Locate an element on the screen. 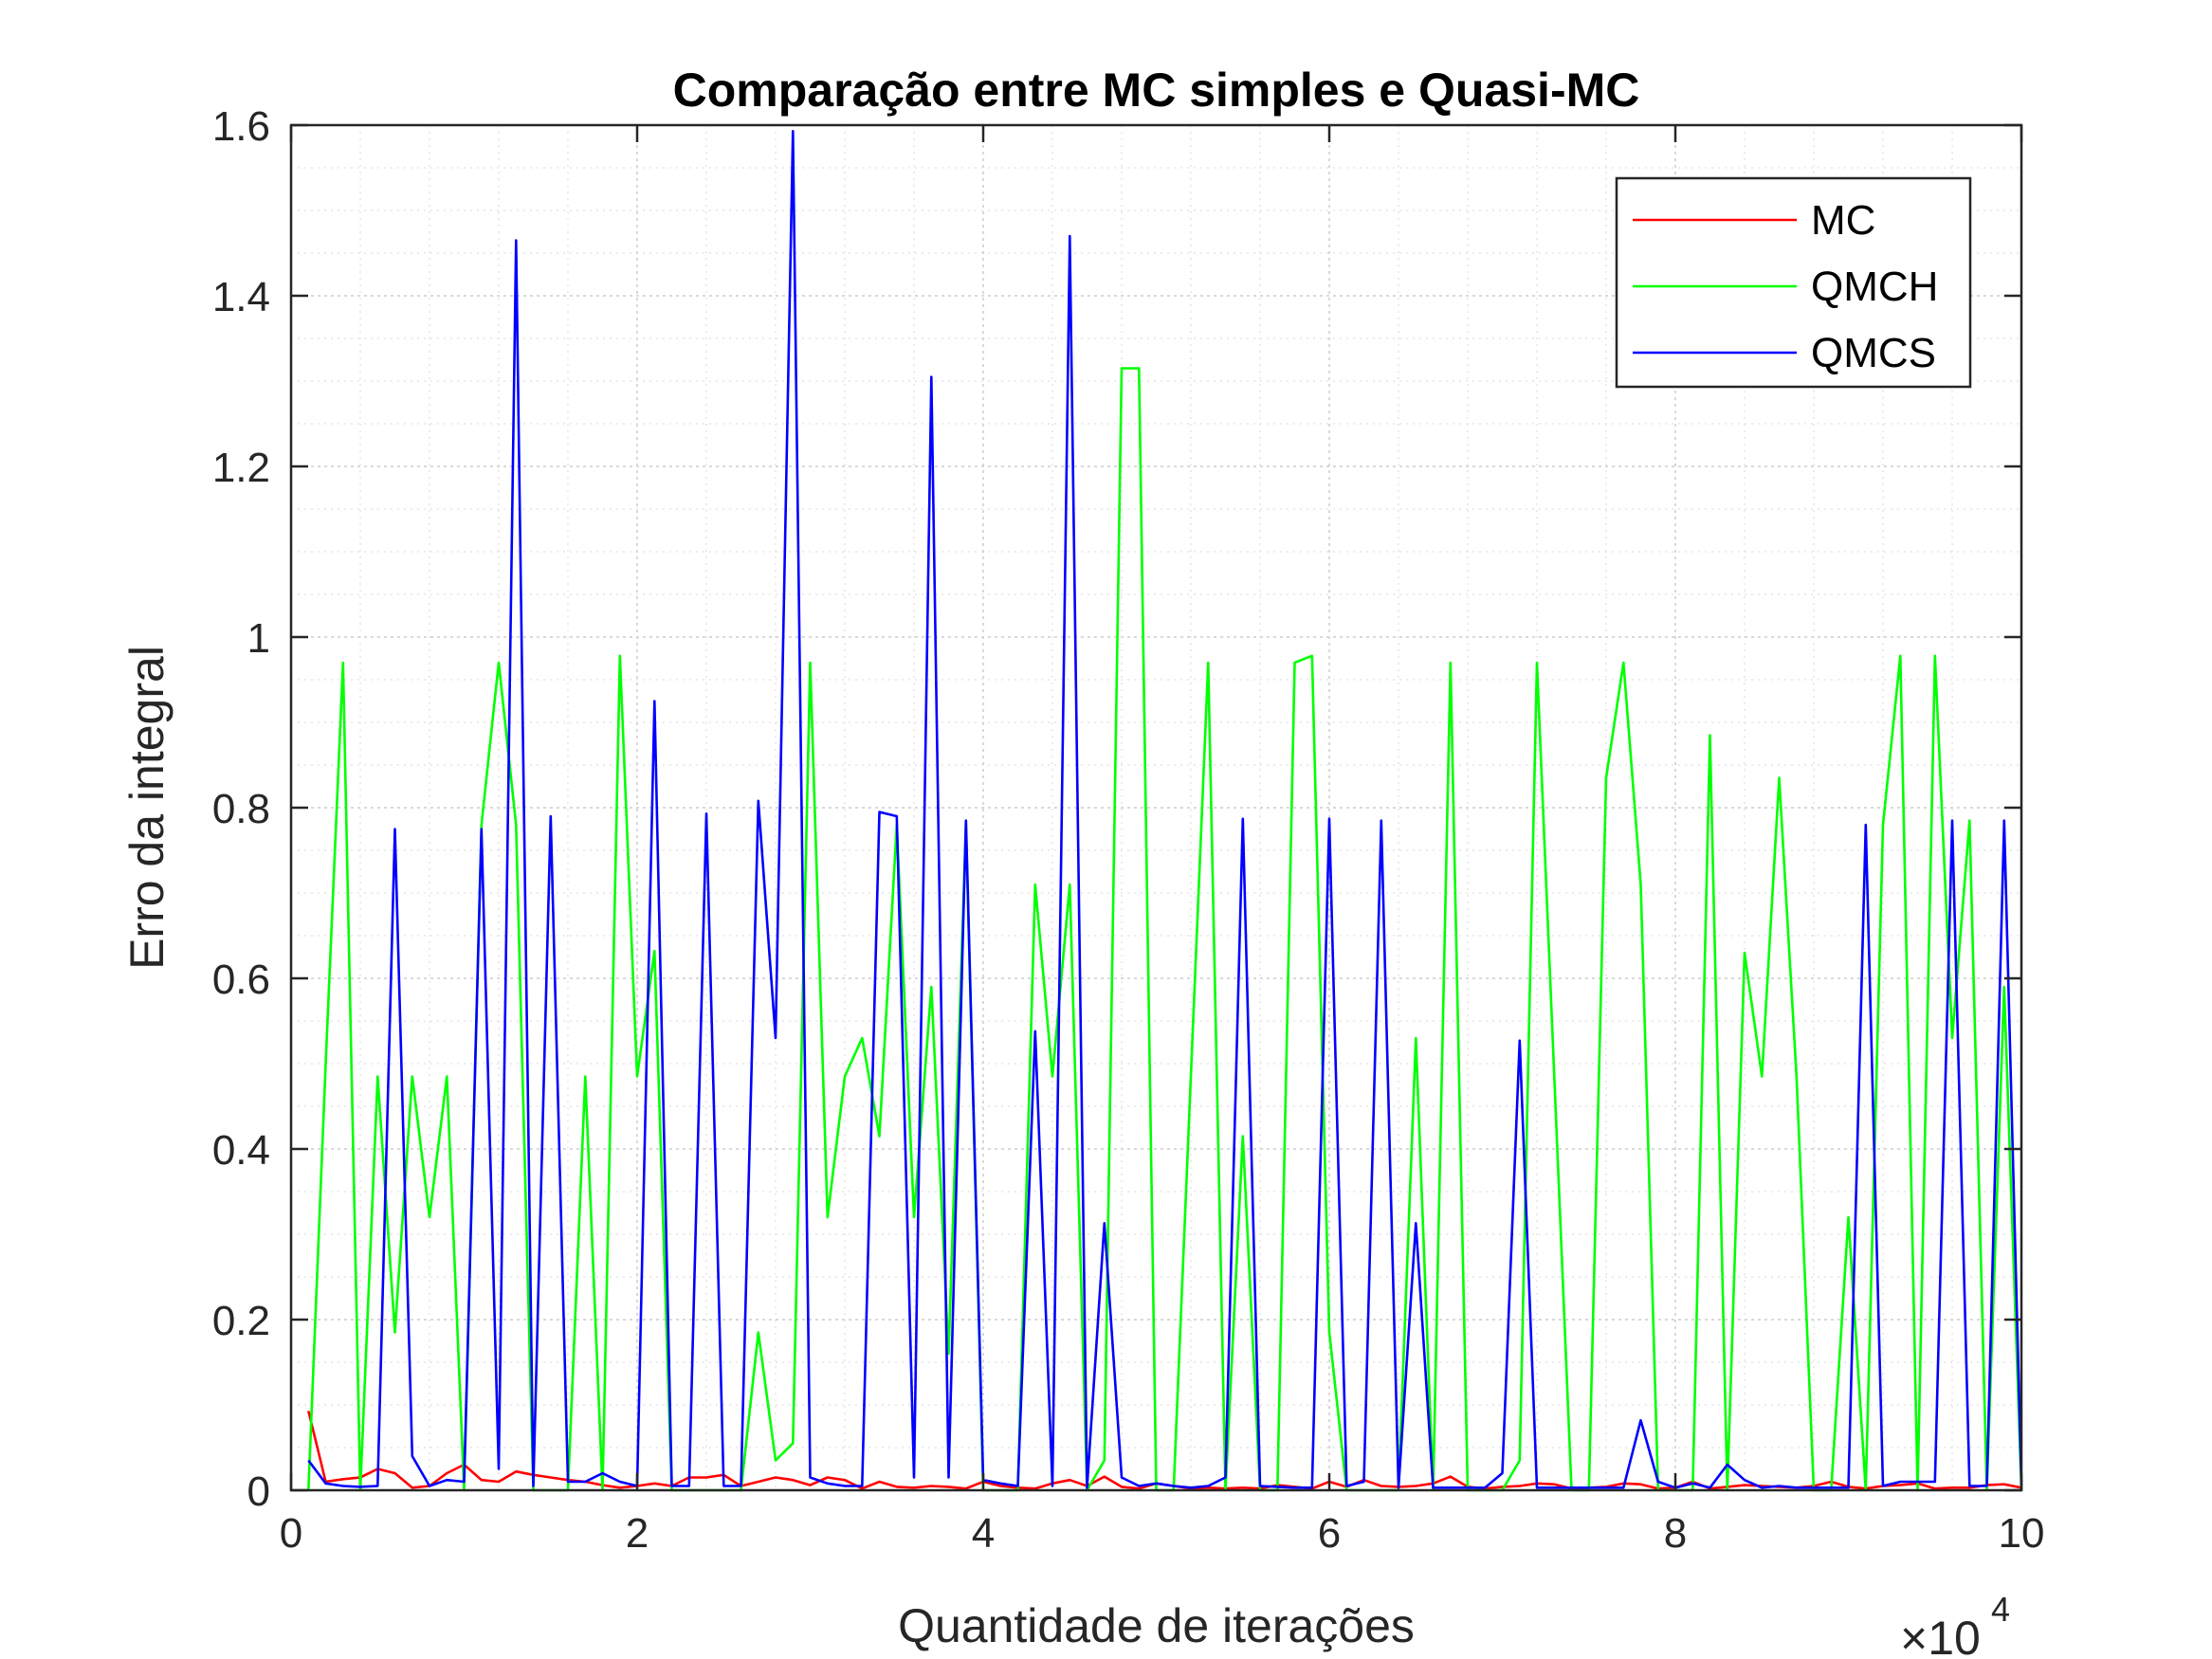 The image size is (2212, 1659). y-tick-label: 0.8 is located at coordinates (241, 809).